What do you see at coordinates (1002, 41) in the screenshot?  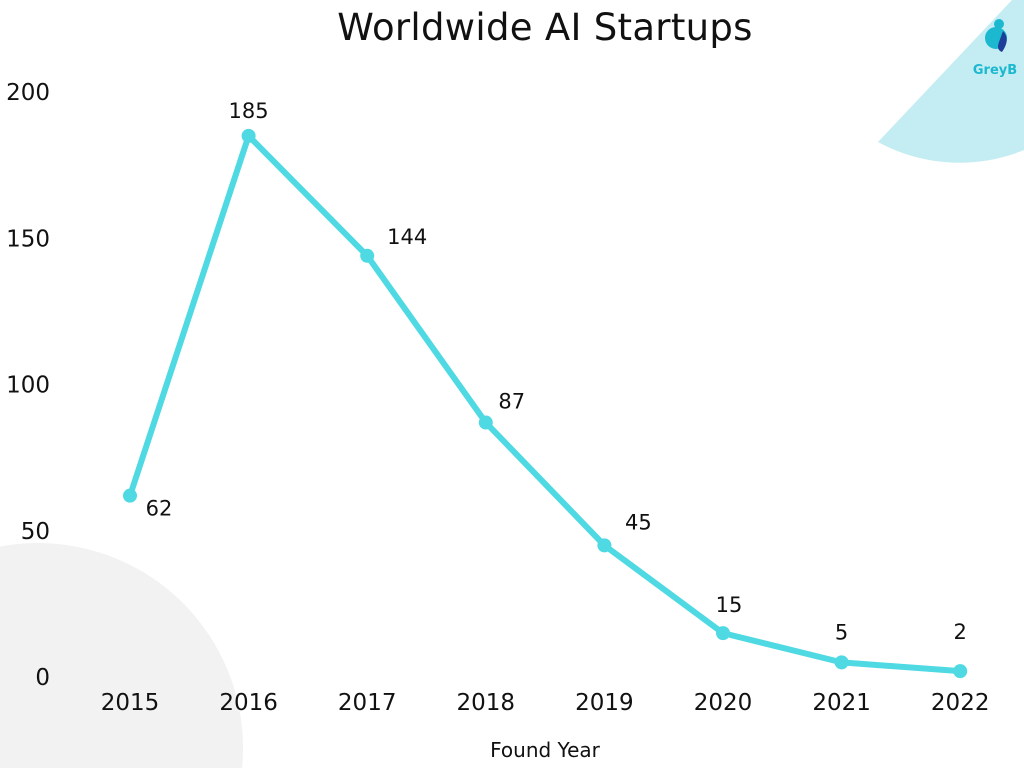 I see `logo-accent-icon` at bounding box center [1002, 41].